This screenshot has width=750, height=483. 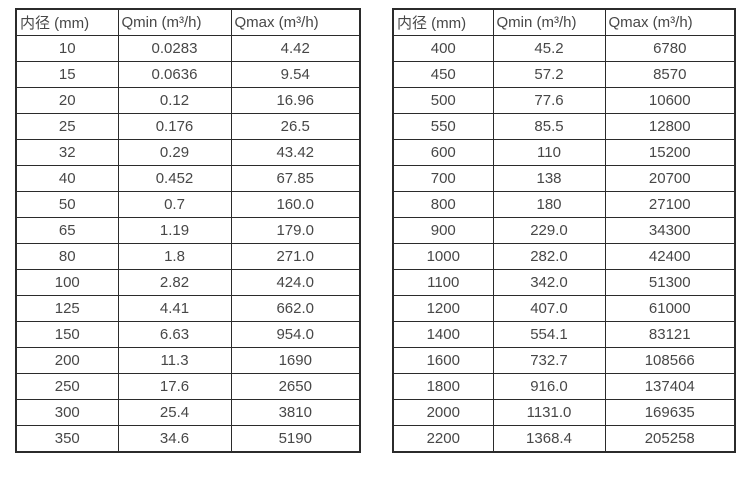 I want to click on table-cell: 0.176, so click(x=174, y=126).